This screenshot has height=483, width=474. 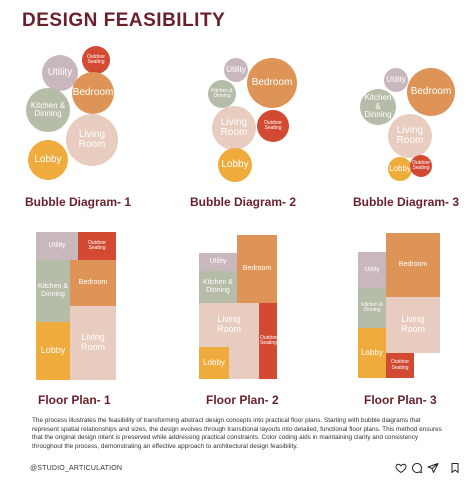 I want to click on bookmark-icon, so click(x=455, y=467).